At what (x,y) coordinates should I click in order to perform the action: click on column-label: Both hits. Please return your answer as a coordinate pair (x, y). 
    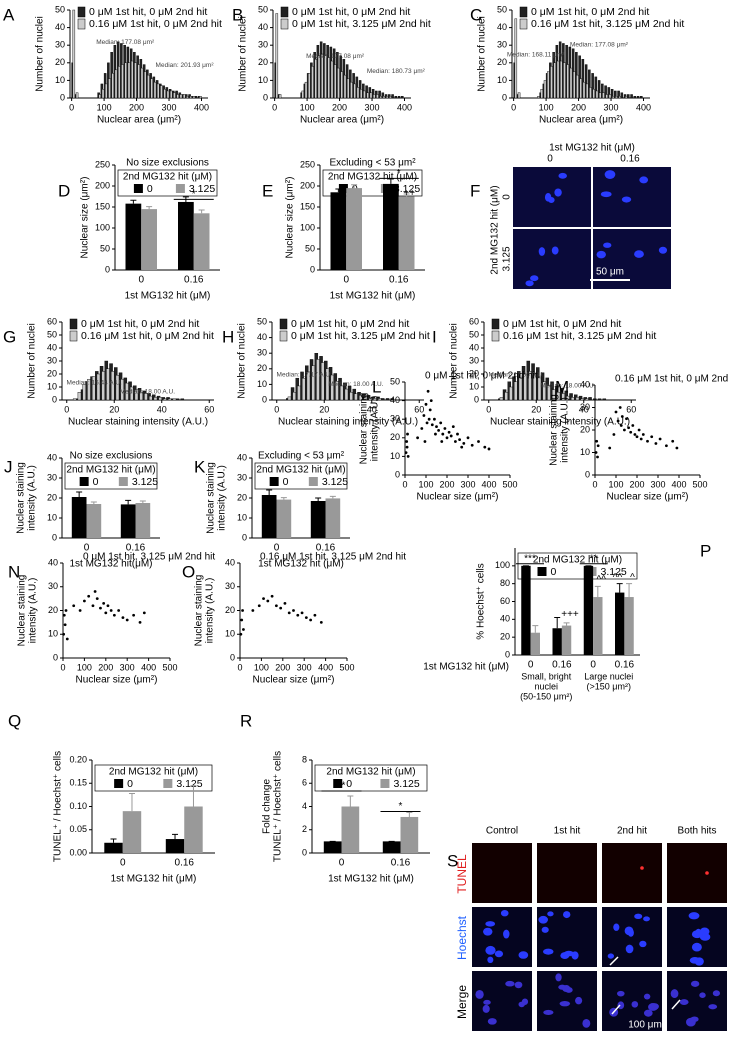
    Looking at the image, I should click on (697, 831).